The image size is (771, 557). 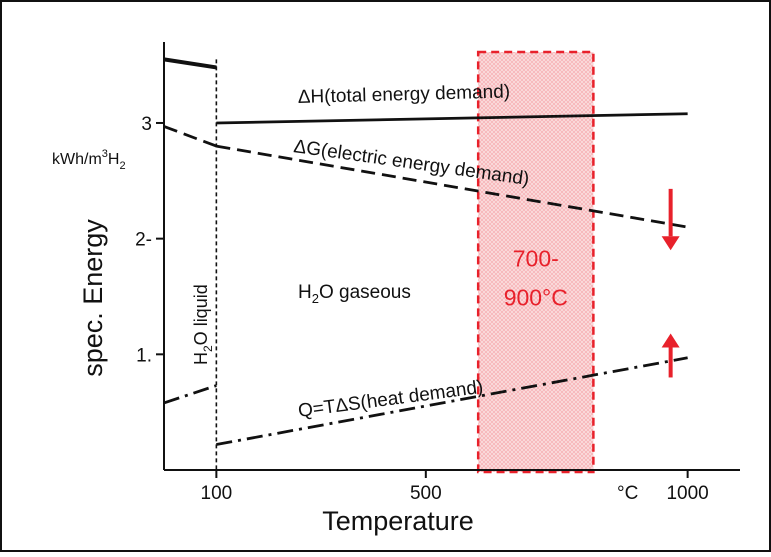 What do you see at coordinates (93, 298) in the screenshot?
I see `y-axis-title: spec. Energy` at bounding box center [93, 298].